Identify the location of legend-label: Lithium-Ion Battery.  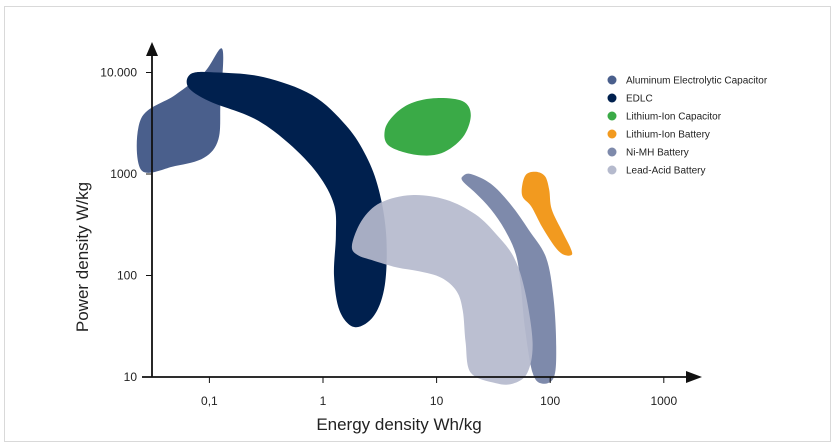
(668, 135).